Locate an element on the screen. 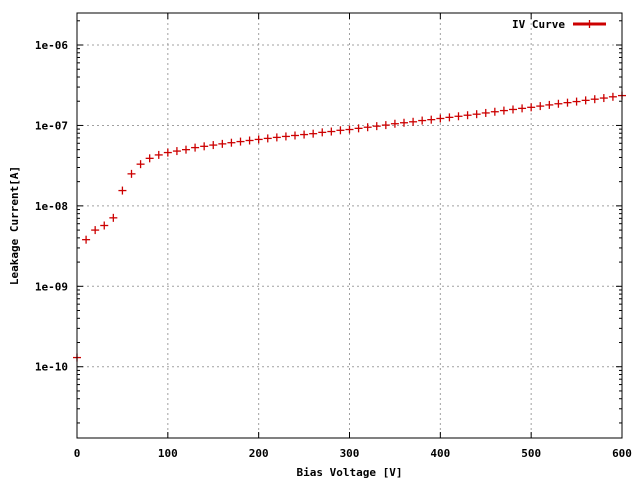  x-tick-labels: 0 100 200 300 400 500 600 is located at coordinates (353, 453).